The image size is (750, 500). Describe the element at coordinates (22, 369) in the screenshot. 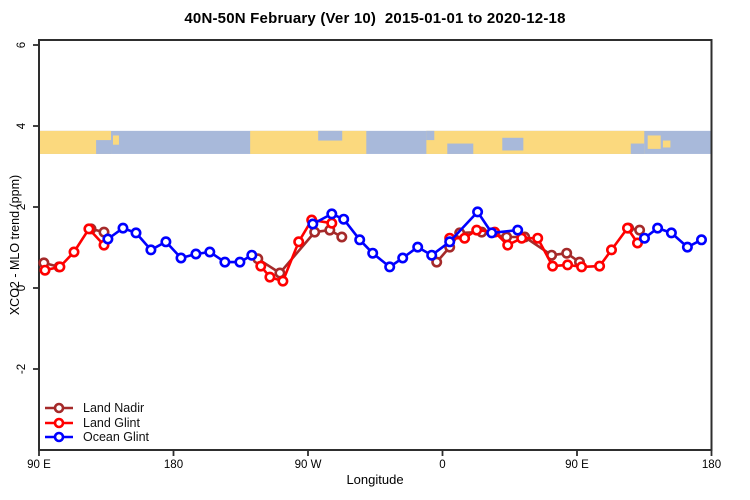

I see `y-tick-label: -2` at that location.